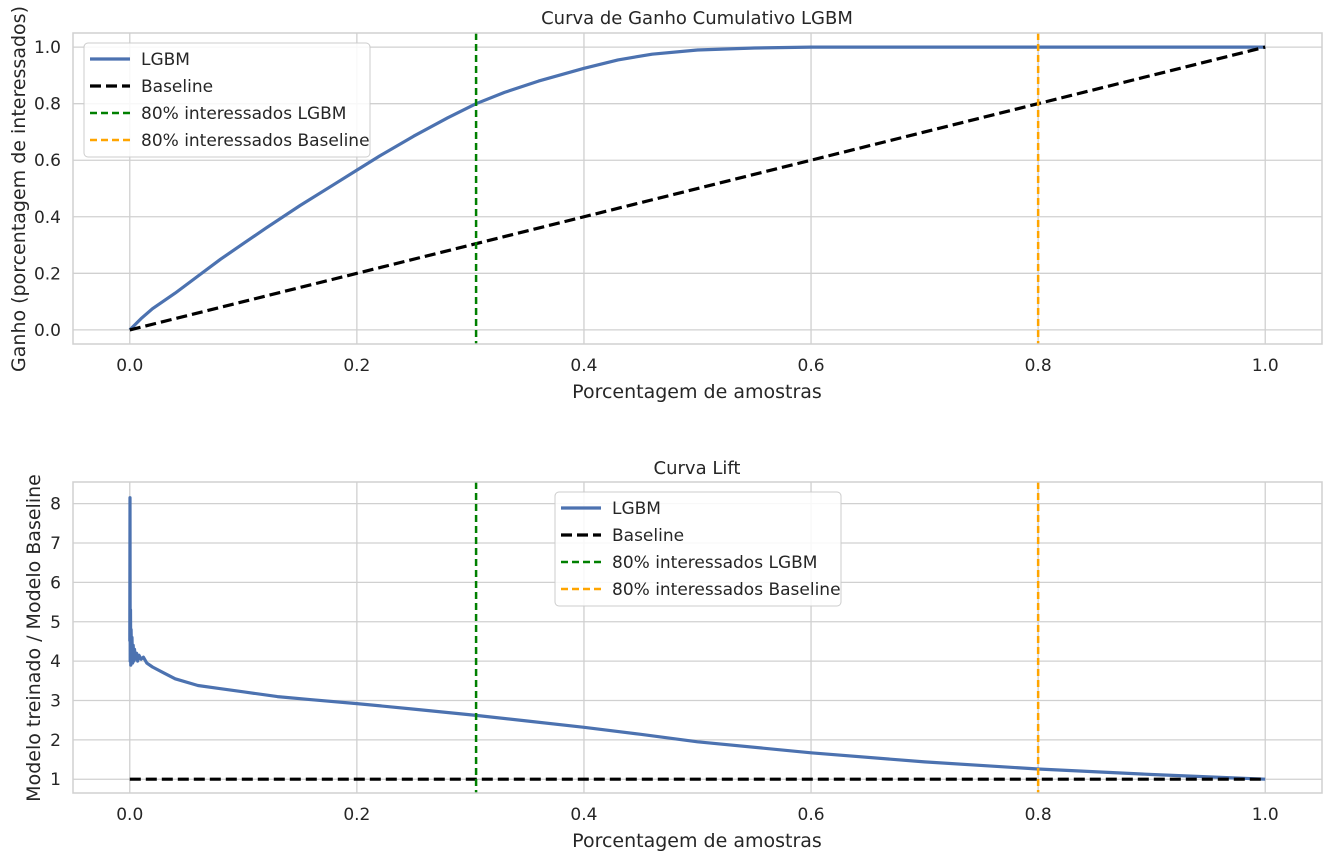 This screenshot has width=1331, height=860. Describe the element at coordinates (47, 105) in the screenshot. I see `y-tick-label: 0.8` at that location.